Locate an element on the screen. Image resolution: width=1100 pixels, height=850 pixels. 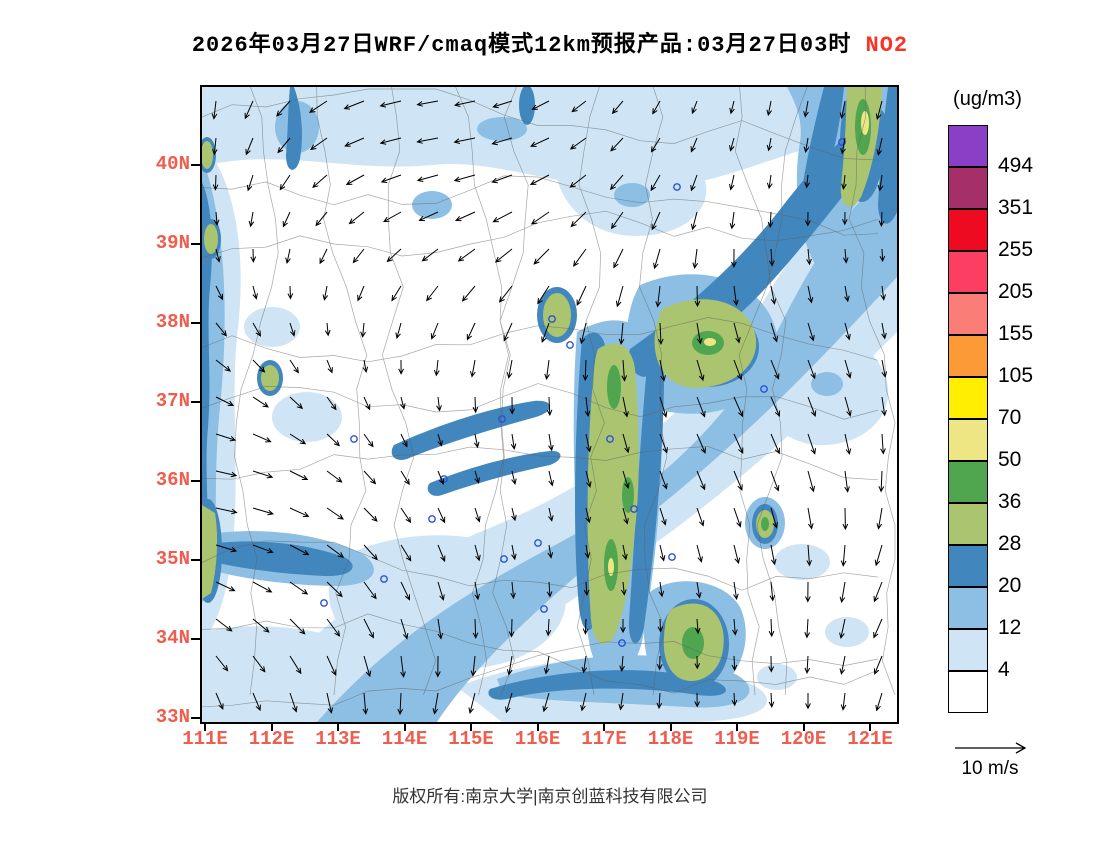
x-axis-label: 115E is located at coordinates (471, 739).